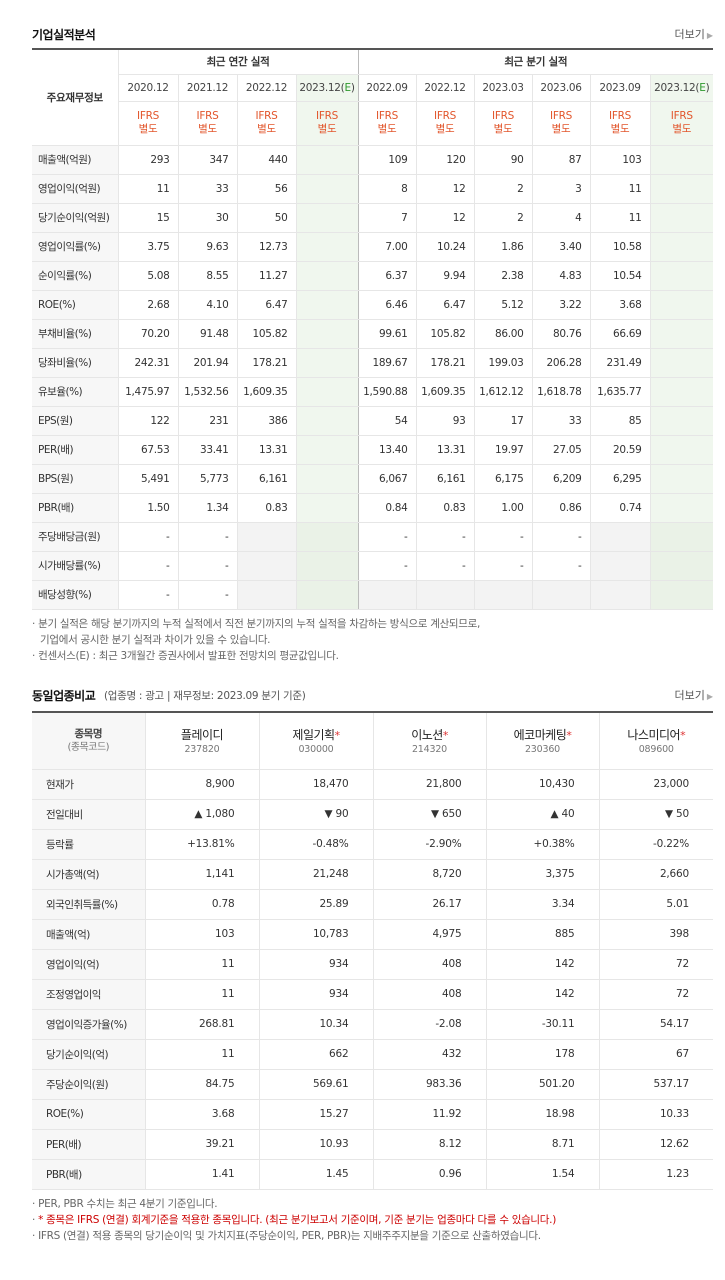 The image size is (725, 1280). What do you see at coordinates (88, 814) in the screenshot?
I see `row-label: 전일대비` at bounding box center [88, 814].